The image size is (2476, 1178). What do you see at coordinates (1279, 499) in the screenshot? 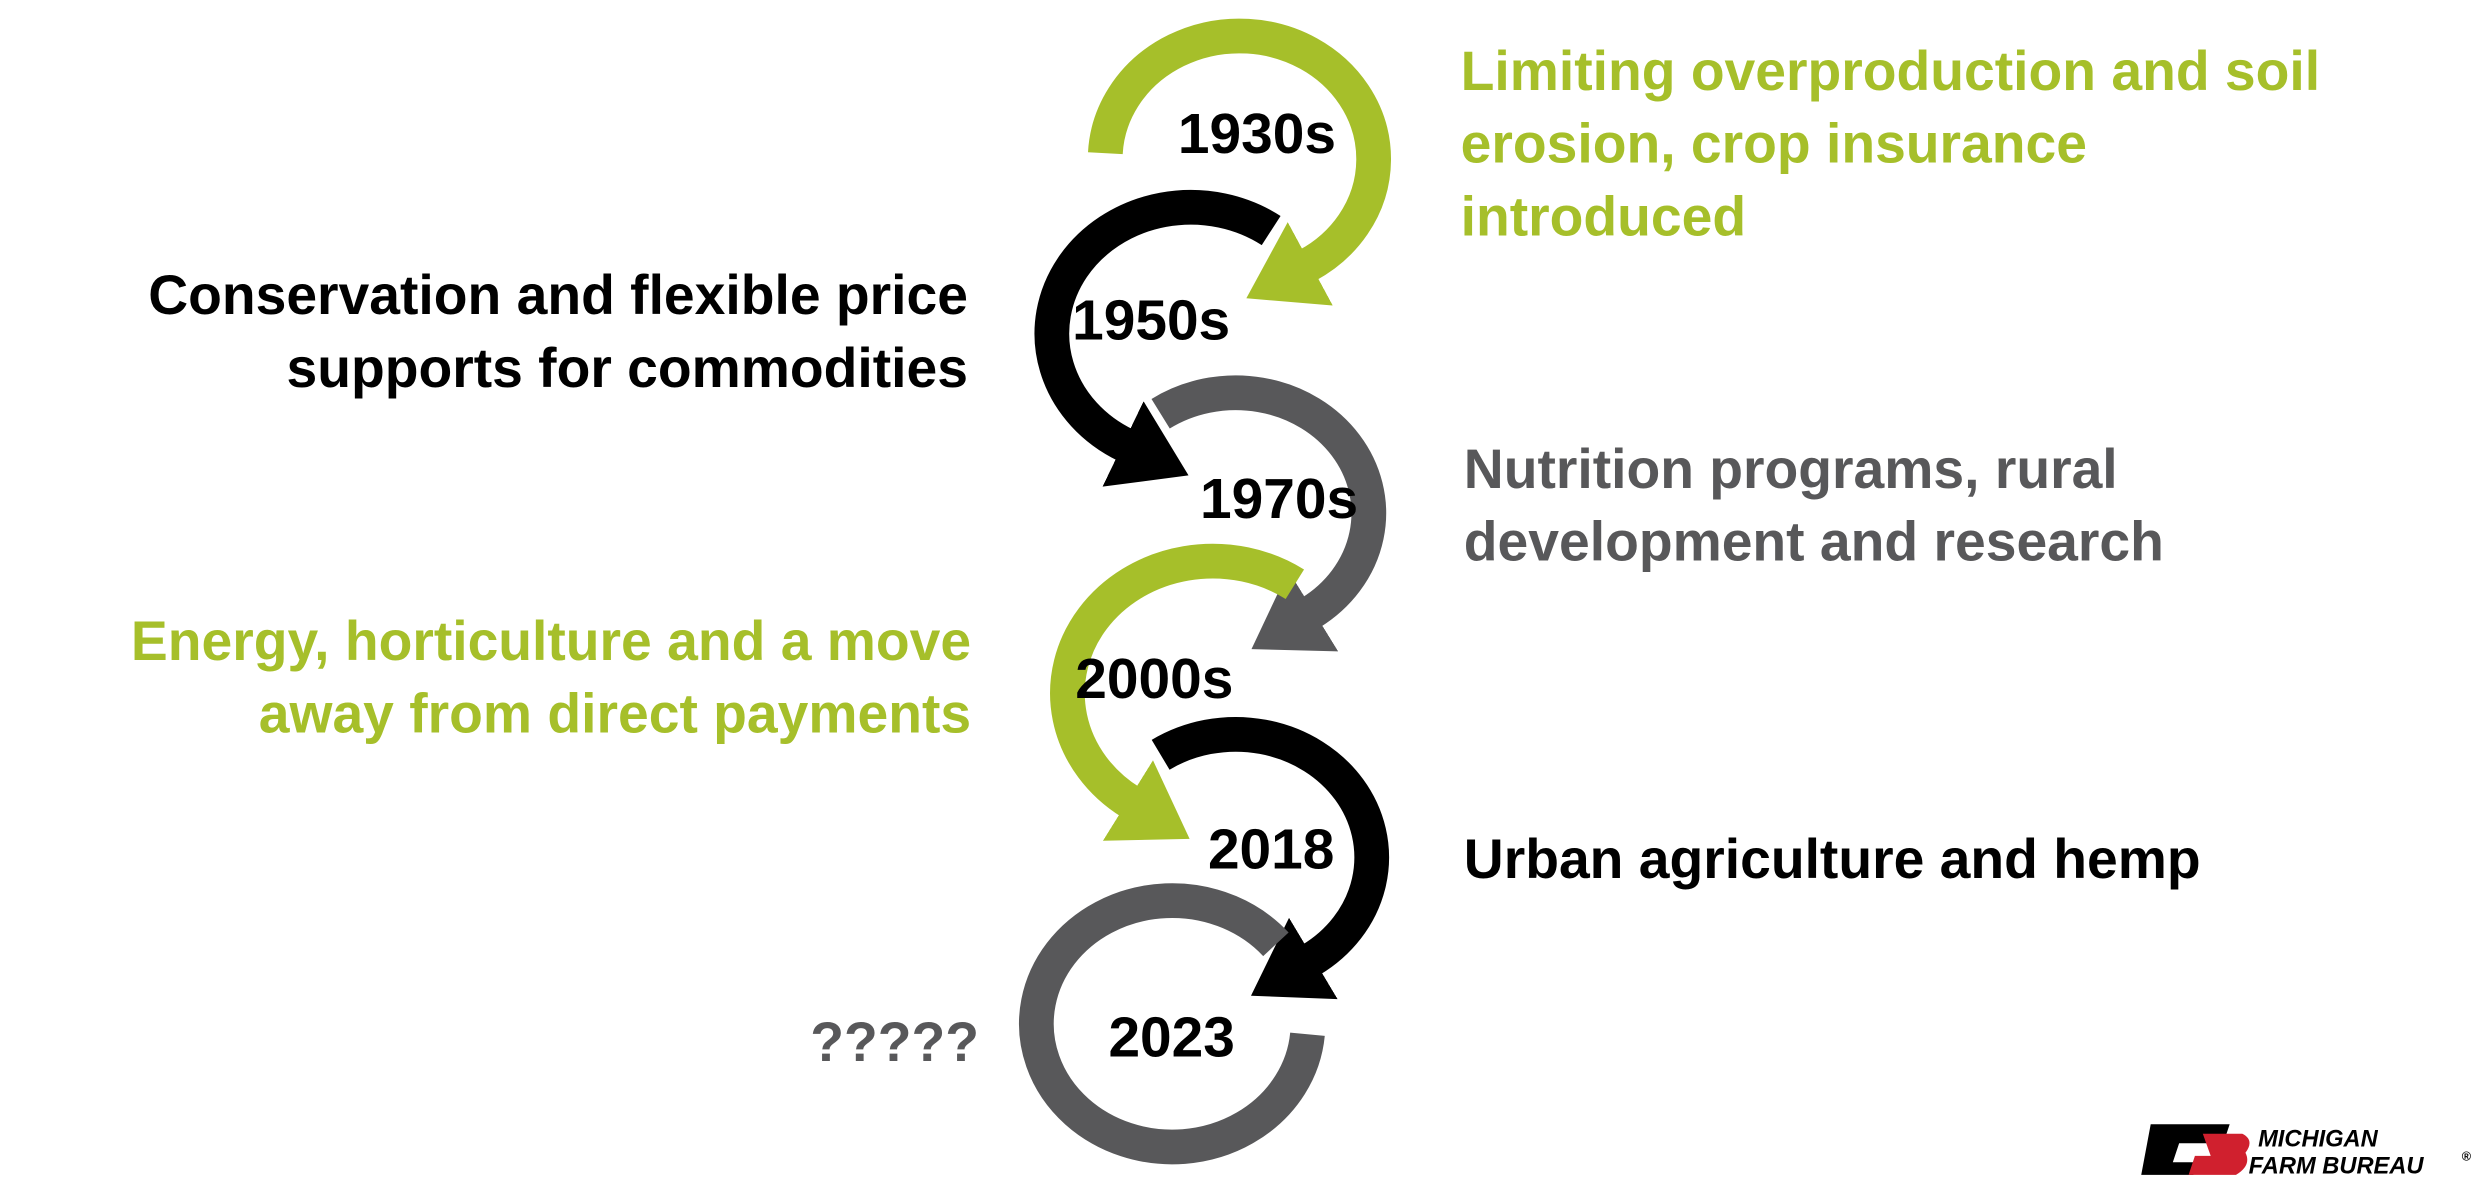
I see `year: 1970s` at bounding box center [1279, 499].